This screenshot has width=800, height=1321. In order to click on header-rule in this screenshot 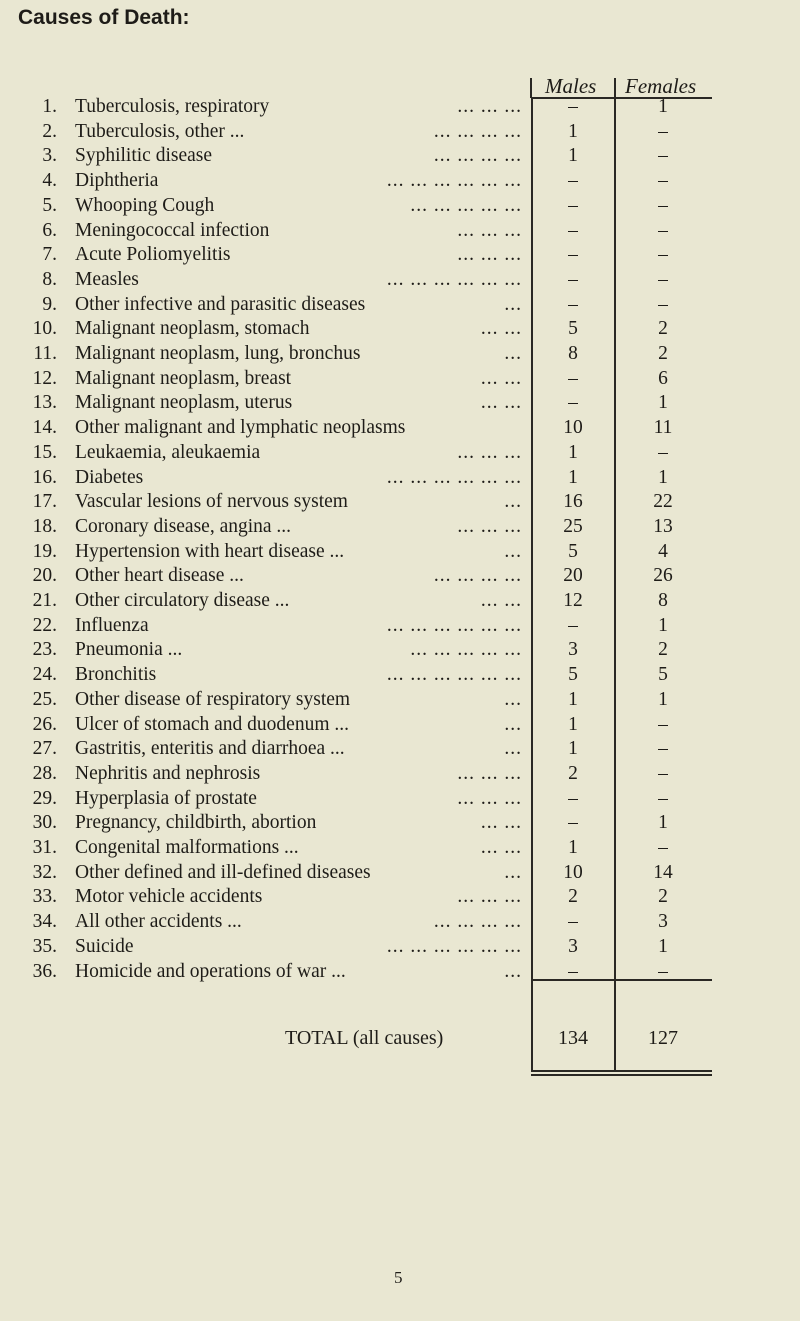, I will do `click(621, 98)`.